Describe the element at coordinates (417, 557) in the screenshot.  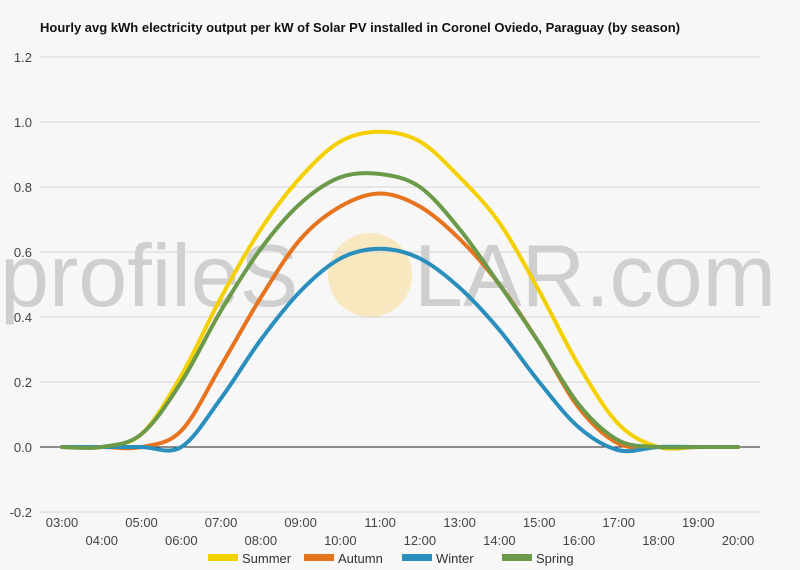
I see `legend-swatch-winter` at that location.